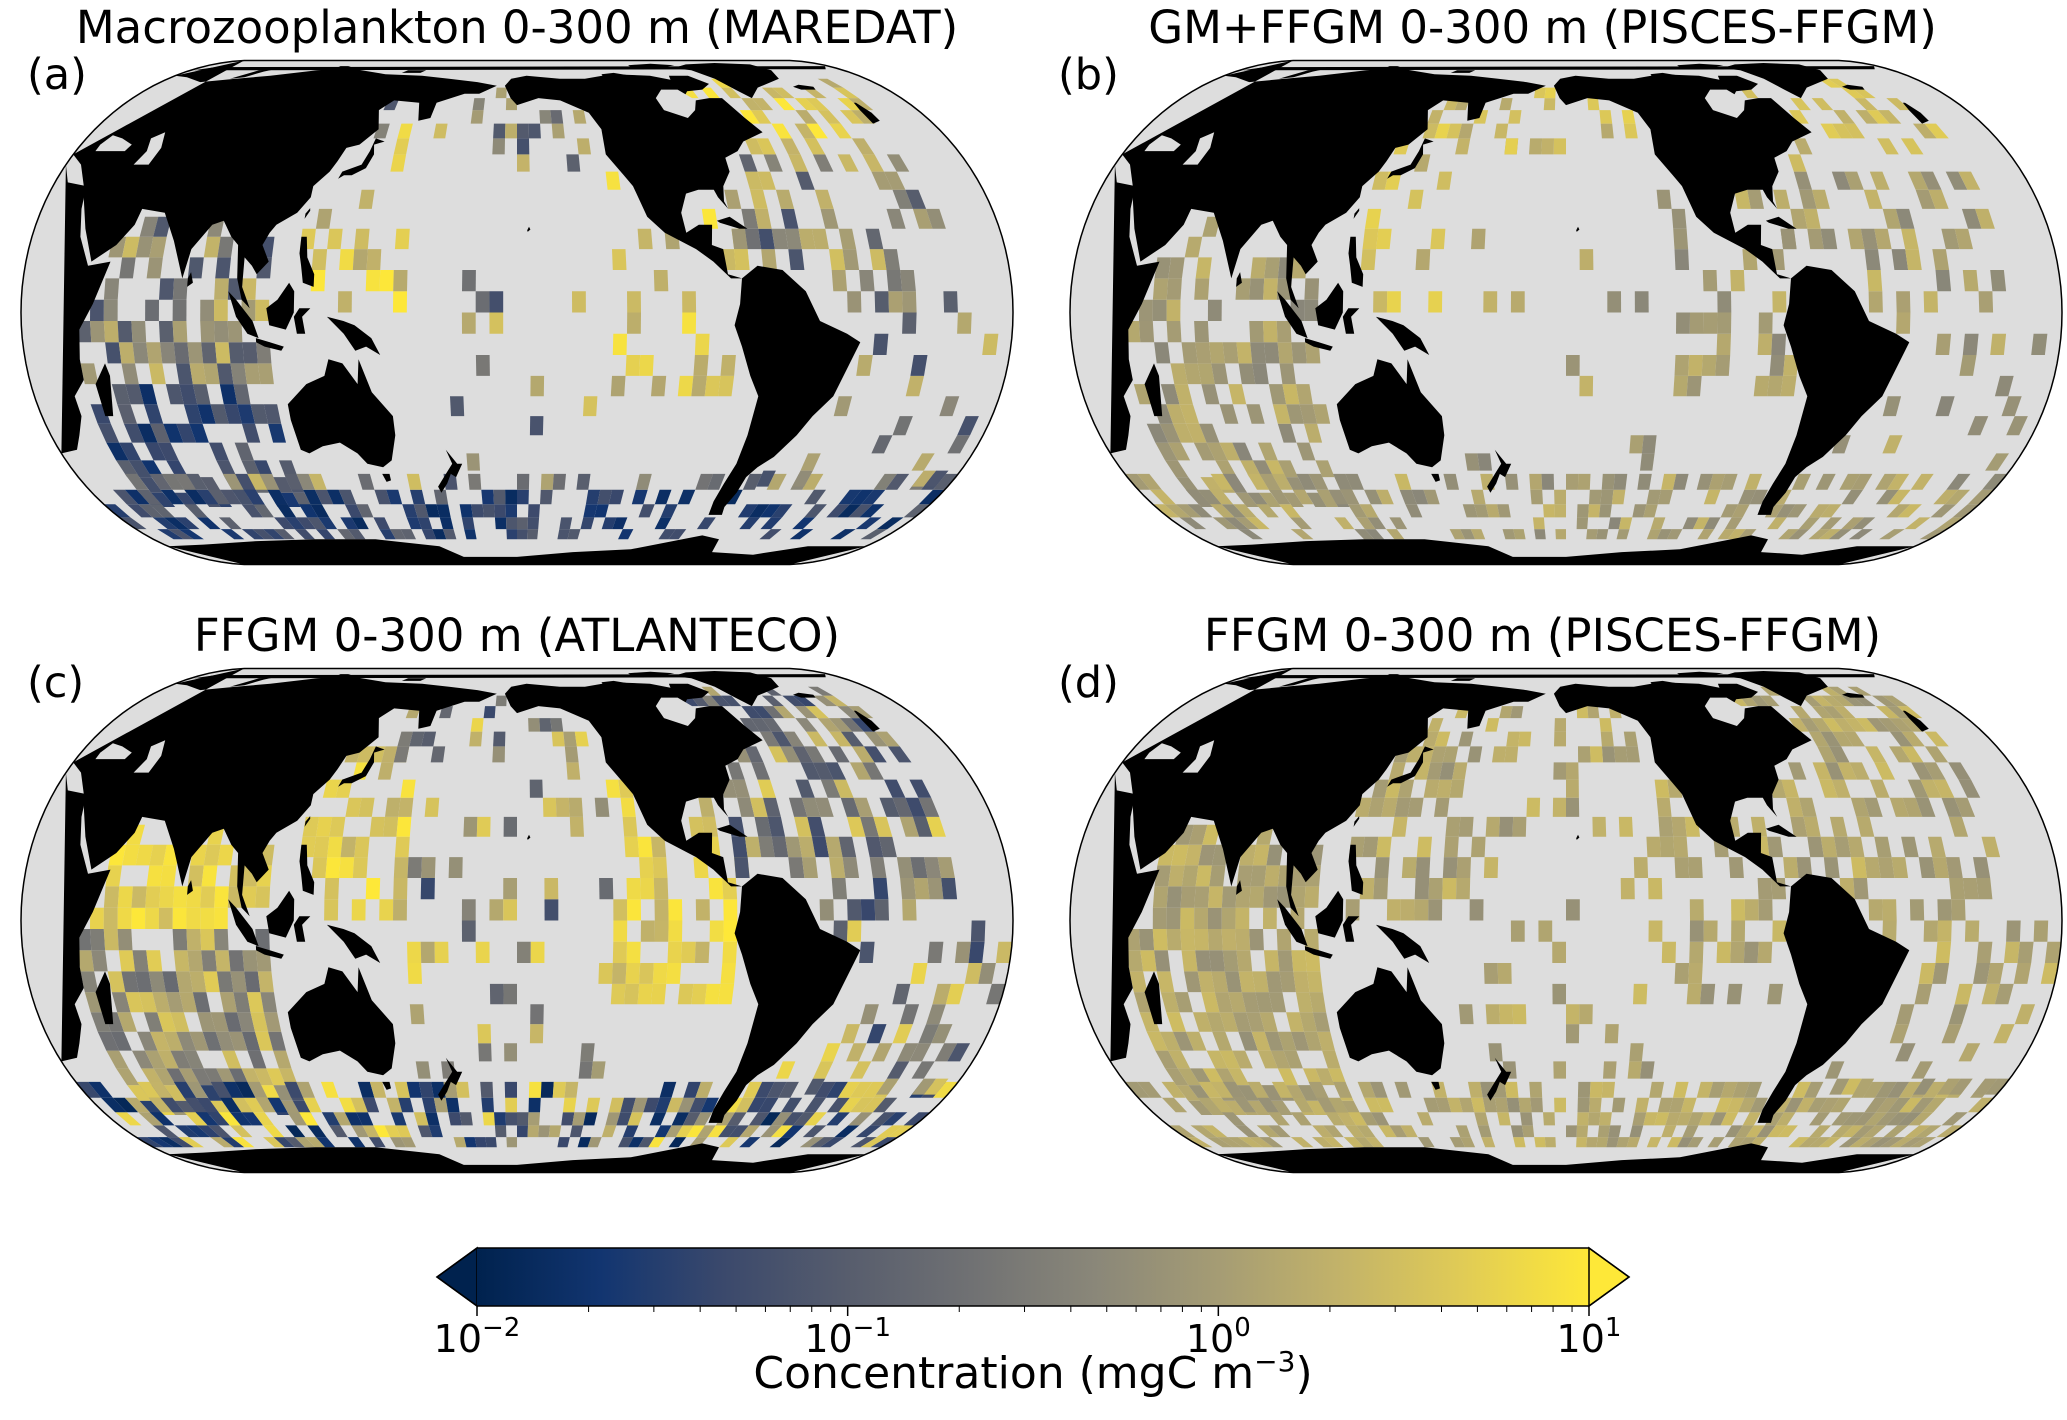 This screenshot has height=1420, width=2067. Describe the element at coordinates (285, 184) in the screenshot. I see `land-eurasia` at that location.